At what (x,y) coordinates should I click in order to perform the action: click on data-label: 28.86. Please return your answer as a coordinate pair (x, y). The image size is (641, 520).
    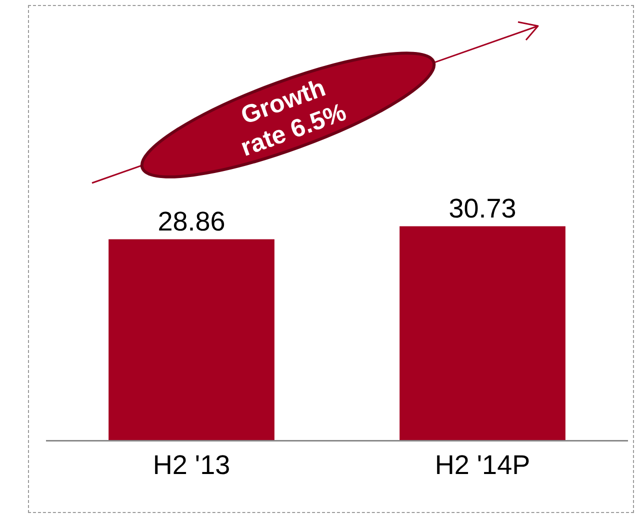
    Looking at the image, I should click on (192, 221).